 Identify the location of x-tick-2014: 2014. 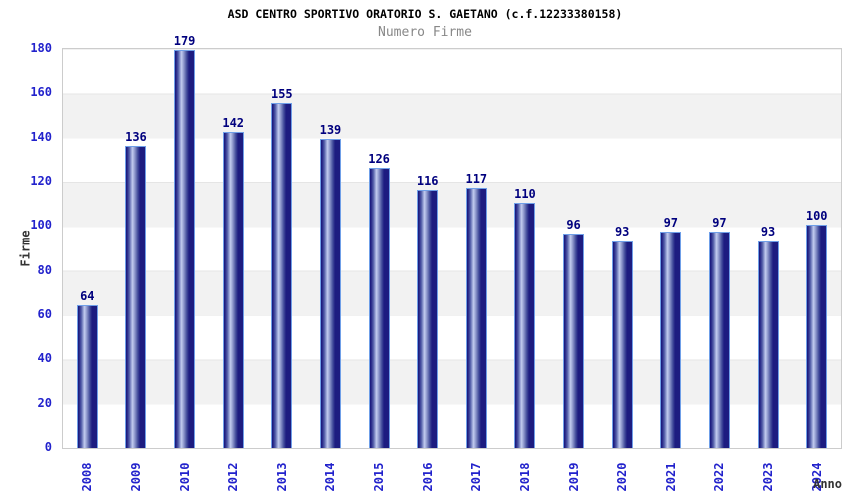
(330, 477).